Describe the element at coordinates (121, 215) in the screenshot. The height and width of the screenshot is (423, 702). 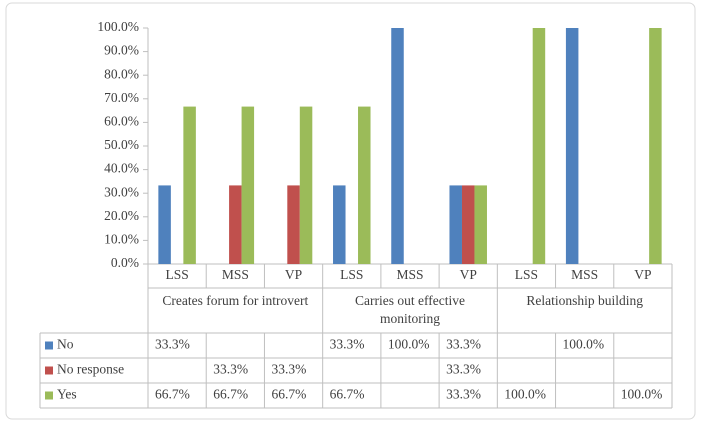
I see `y-tick-label: 20.0%` at that location.